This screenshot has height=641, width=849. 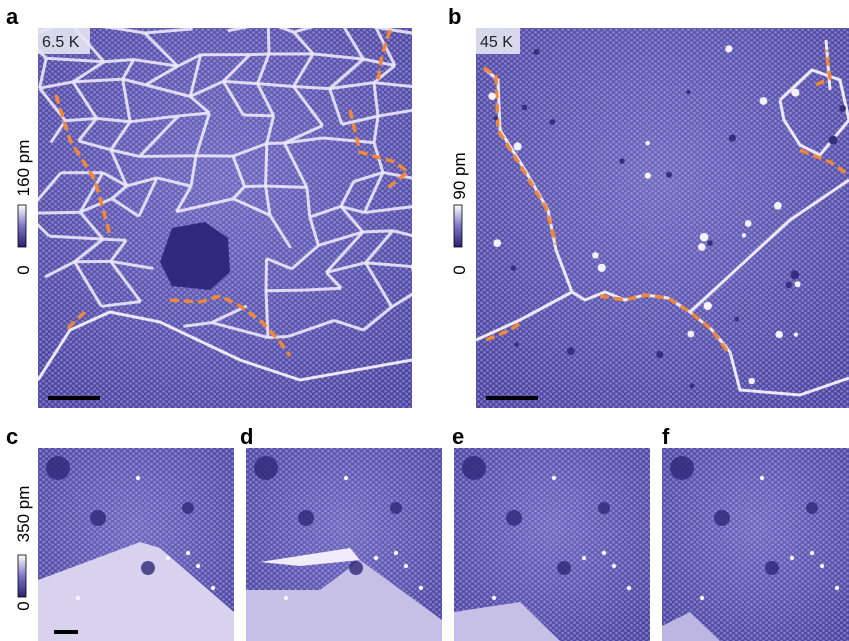 I want to click on temperature-label: 6.5 K, so click(x=61, y=42).